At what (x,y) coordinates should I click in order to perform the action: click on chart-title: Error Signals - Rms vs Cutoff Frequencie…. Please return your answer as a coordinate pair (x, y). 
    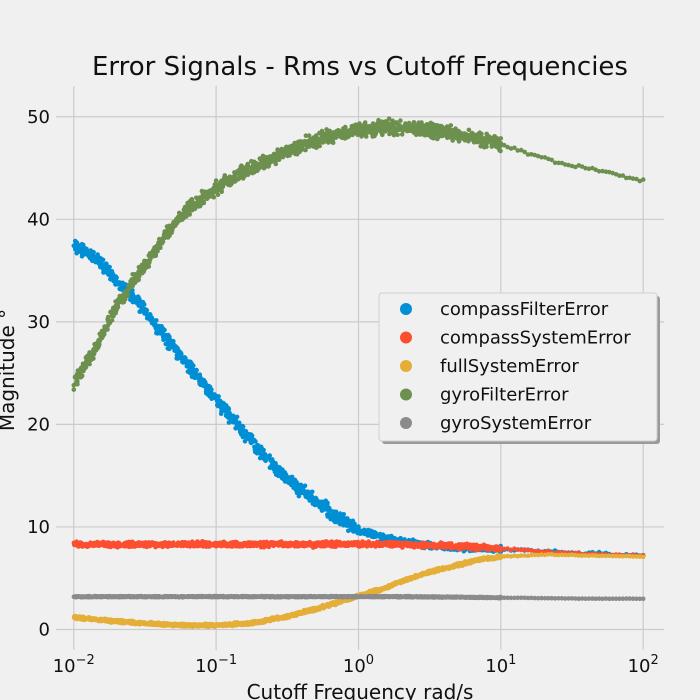
    Looking at the image, I should click on (360, 67).